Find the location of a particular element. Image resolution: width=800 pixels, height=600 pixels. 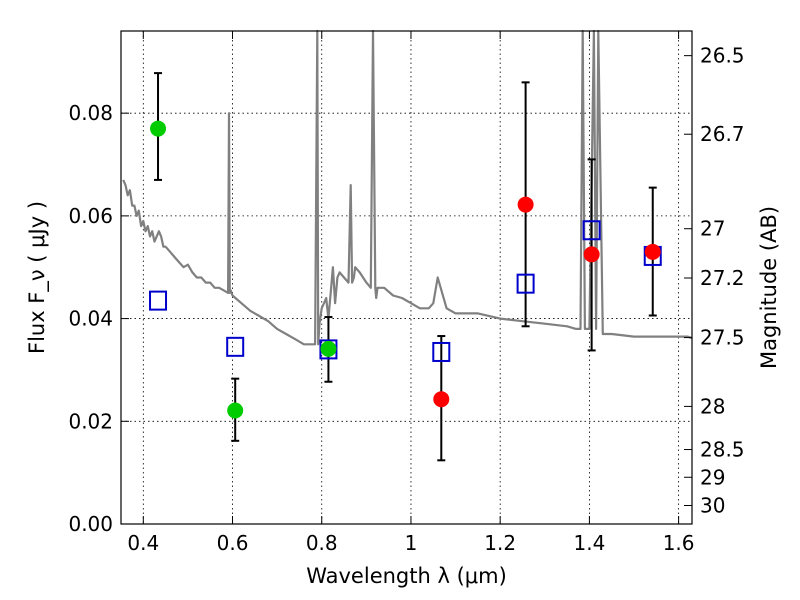

y-tick-label: 0.00 is located at coordinates (90, 524).